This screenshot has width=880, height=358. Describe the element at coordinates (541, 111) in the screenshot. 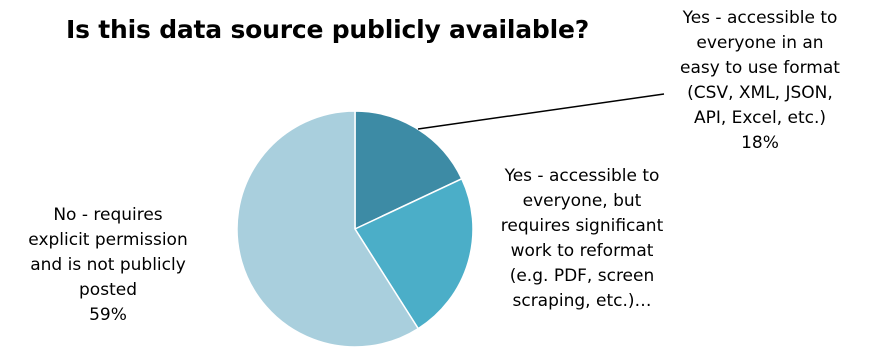

I see `leader-line` at that location.